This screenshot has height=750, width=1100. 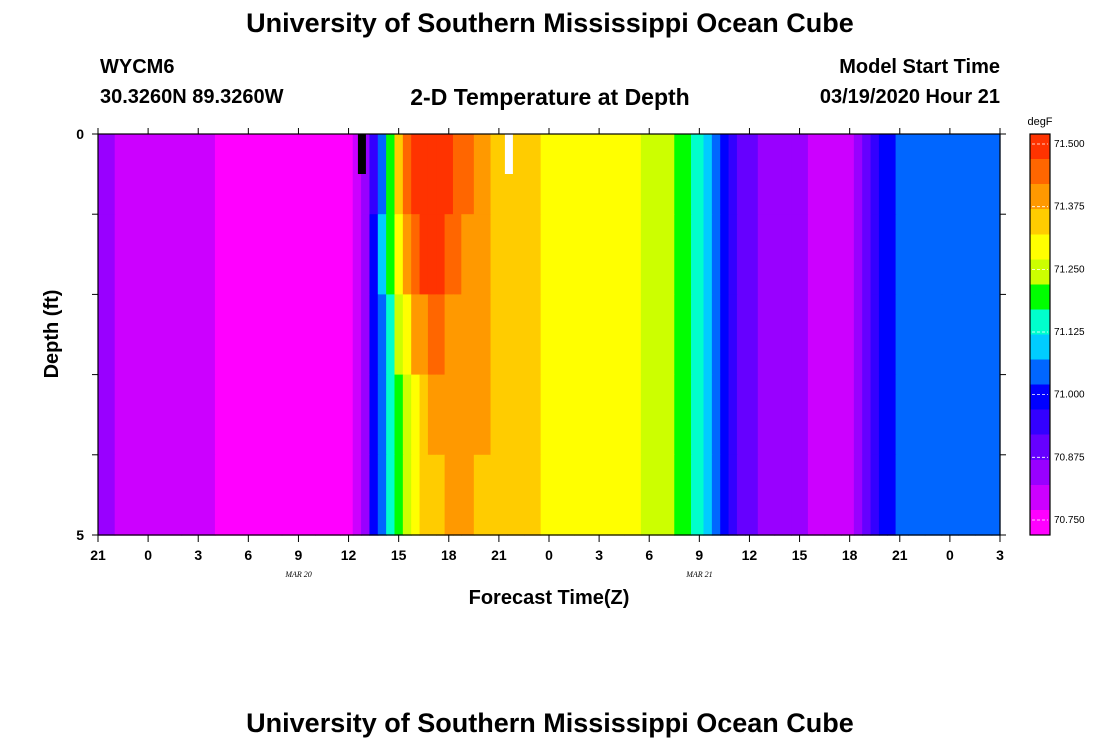 What do you see at coordinates (508, 154) in the screenshot?
I see `max-marker` at bounding box center [508, 154].